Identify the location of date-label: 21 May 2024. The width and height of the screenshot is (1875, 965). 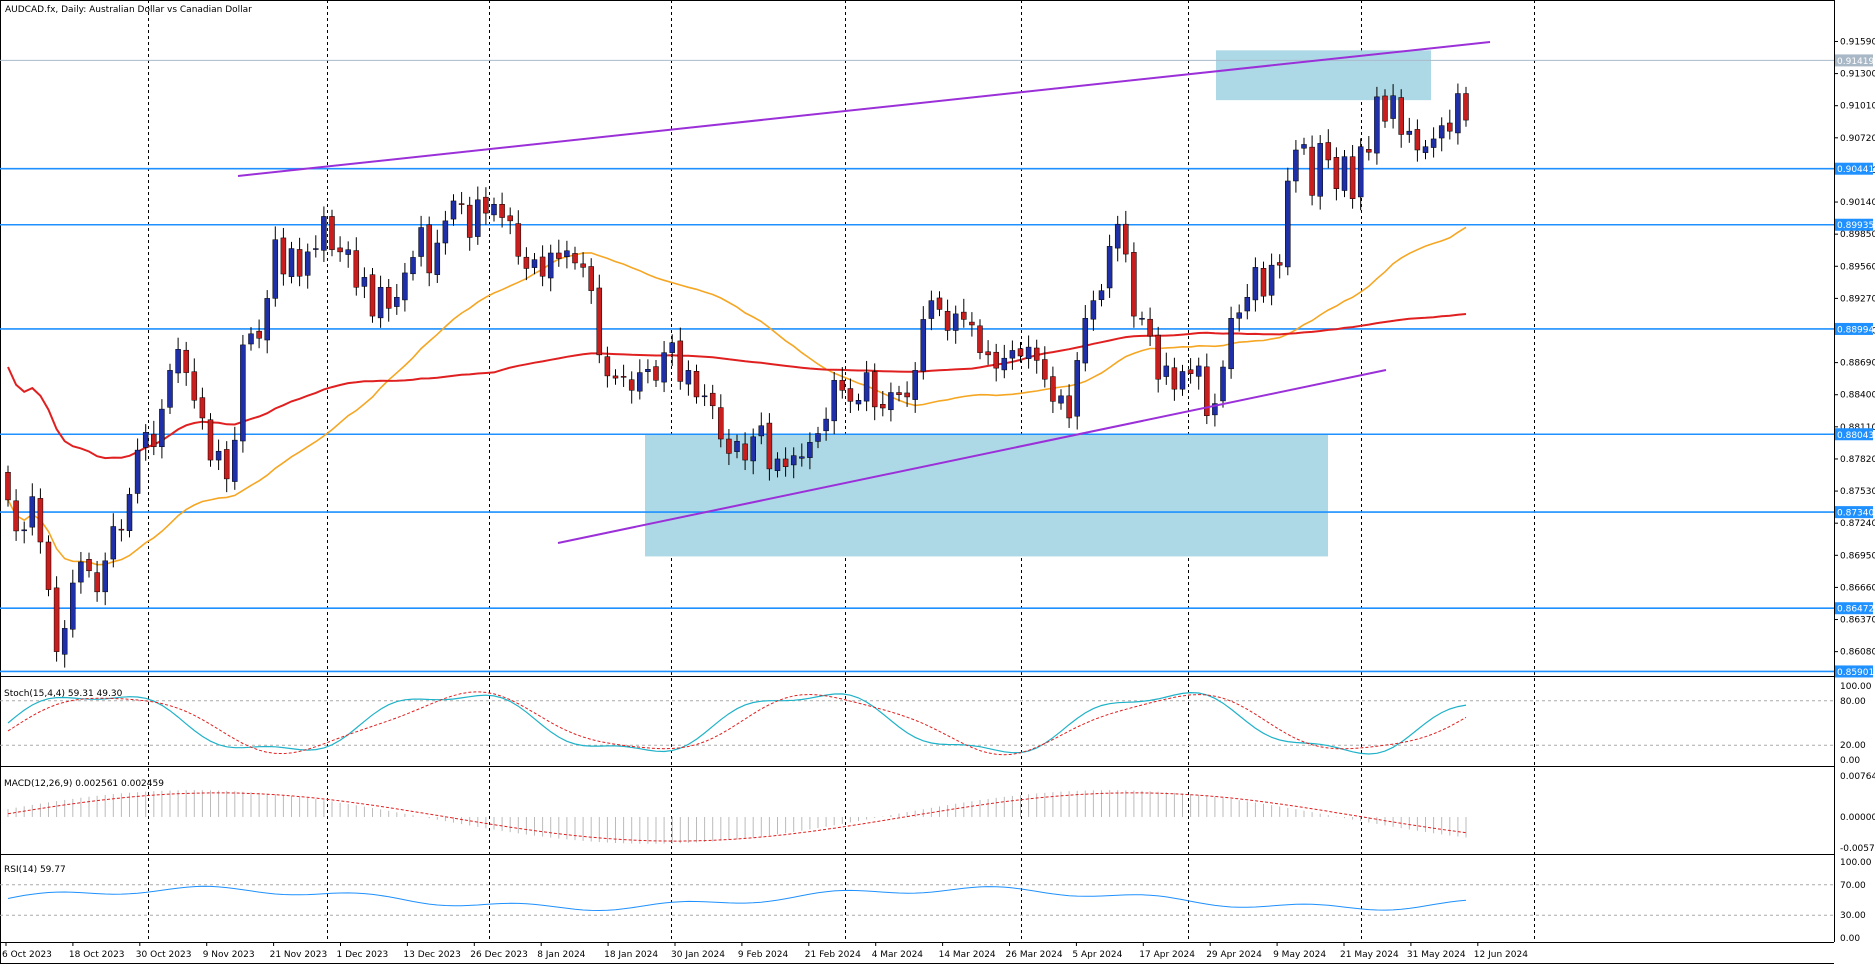
(1369, 955).